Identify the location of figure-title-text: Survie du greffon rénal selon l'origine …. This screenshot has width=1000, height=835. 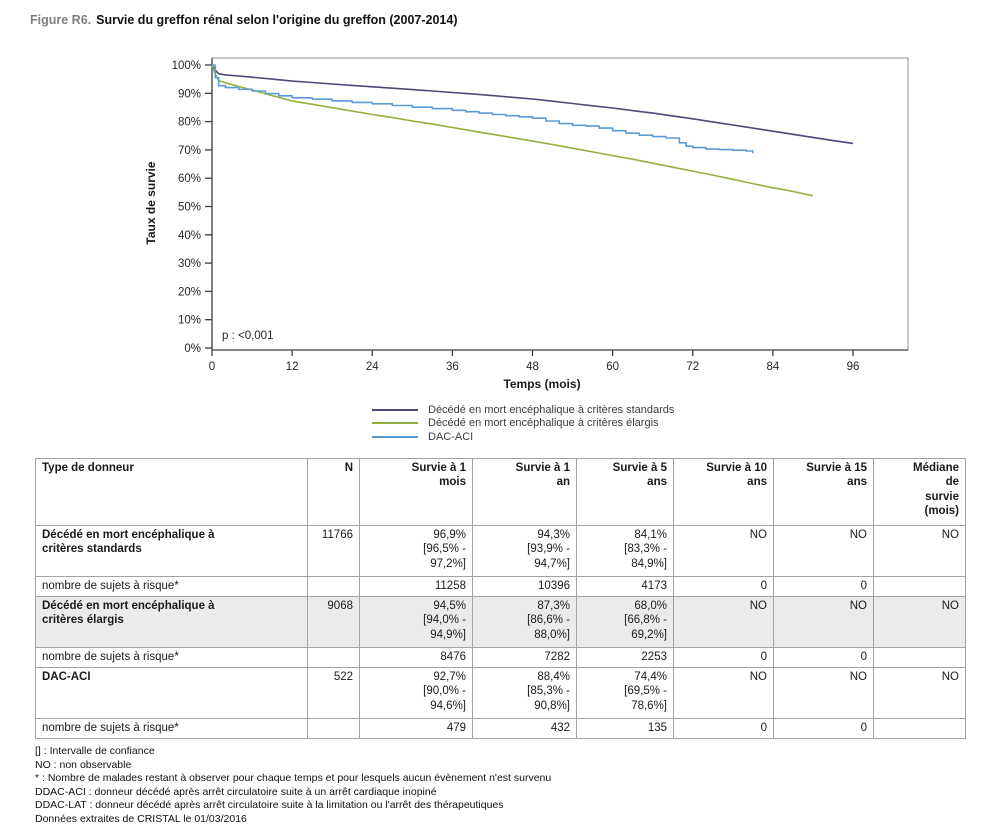
(277, 20).